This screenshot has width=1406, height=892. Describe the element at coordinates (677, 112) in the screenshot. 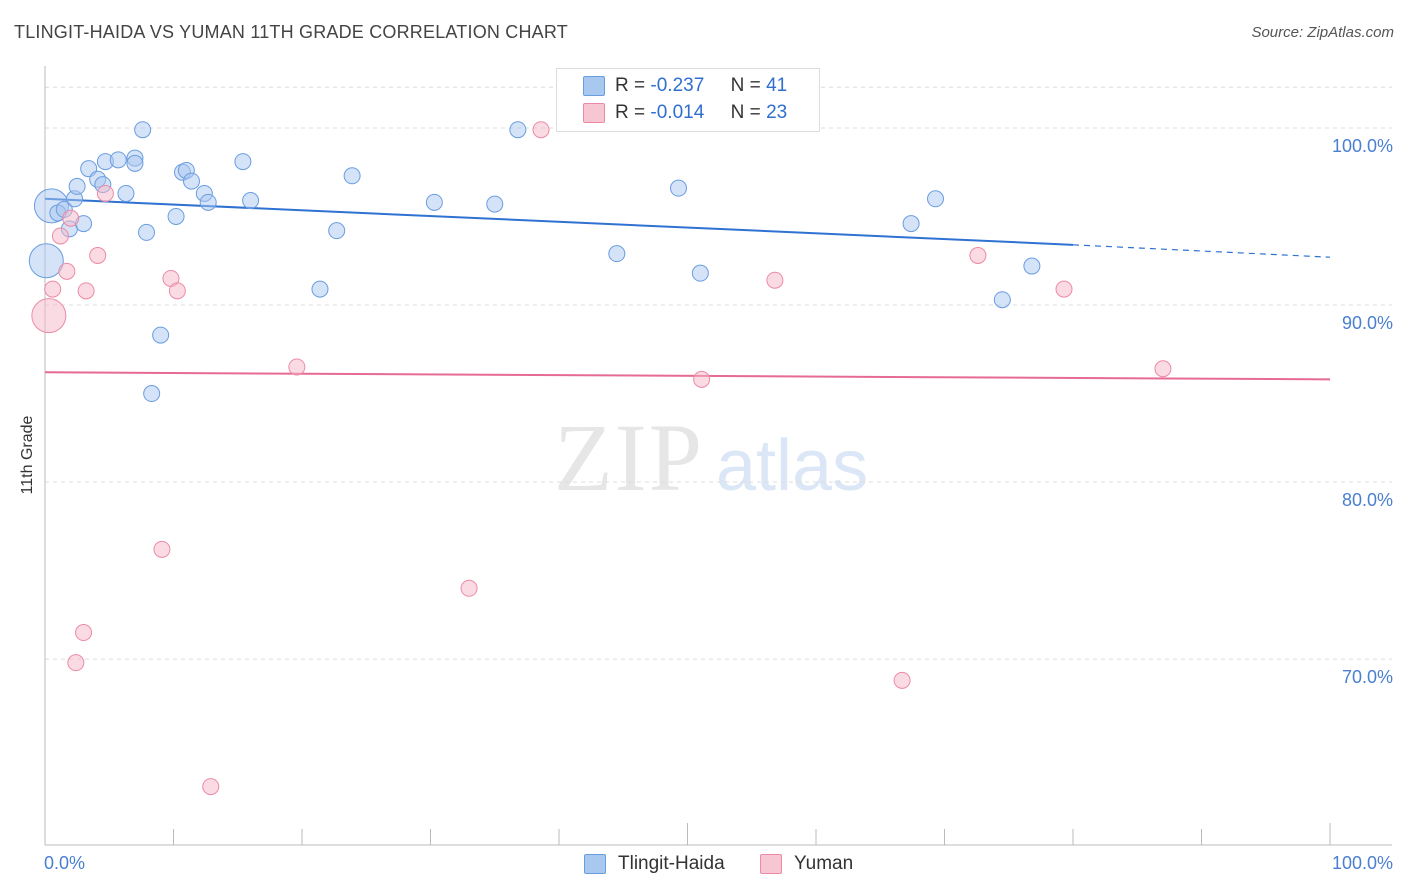

I see `r-value: -0.014` at that location.